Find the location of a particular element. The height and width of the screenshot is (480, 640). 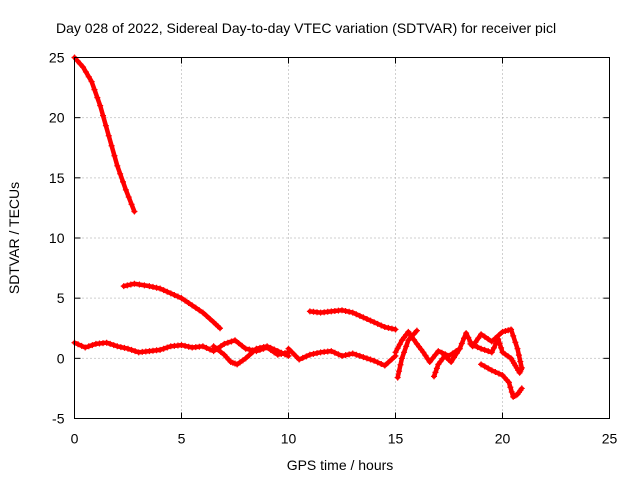

x-tick-label: 5 is located at coordinates (182, 439).